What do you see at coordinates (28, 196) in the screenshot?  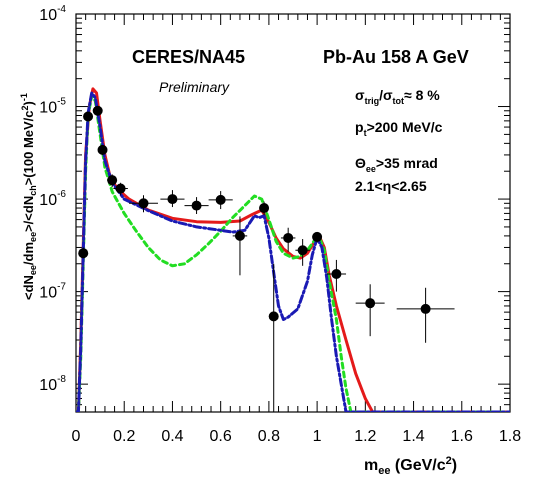 I see `y-axis-label: <dNee/dmee>/<dNch>(100 MeV/c2)-1` at bounding box center [28, 196].